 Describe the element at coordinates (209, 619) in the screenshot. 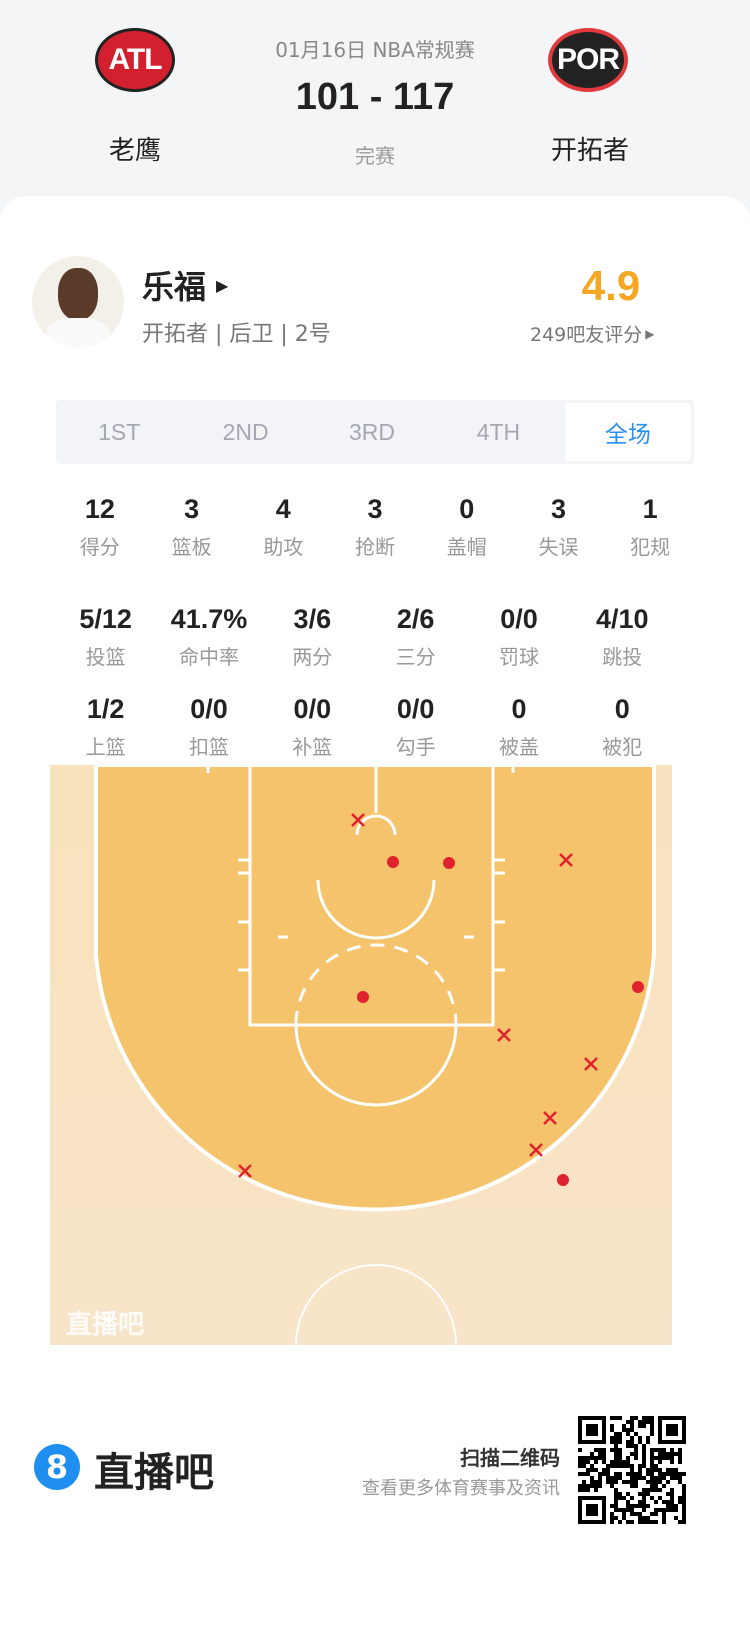

I see `stat-value: 41.7%` at that location.